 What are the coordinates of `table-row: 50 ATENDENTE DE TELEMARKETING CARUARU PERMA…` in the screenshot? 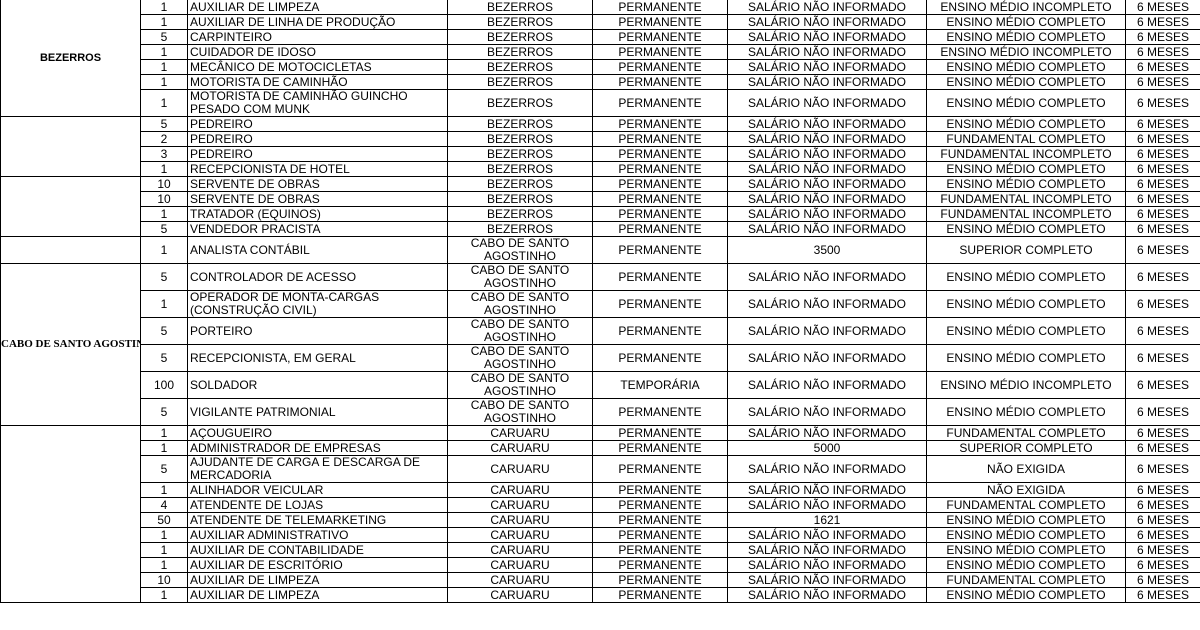 It's located at (600, 520).